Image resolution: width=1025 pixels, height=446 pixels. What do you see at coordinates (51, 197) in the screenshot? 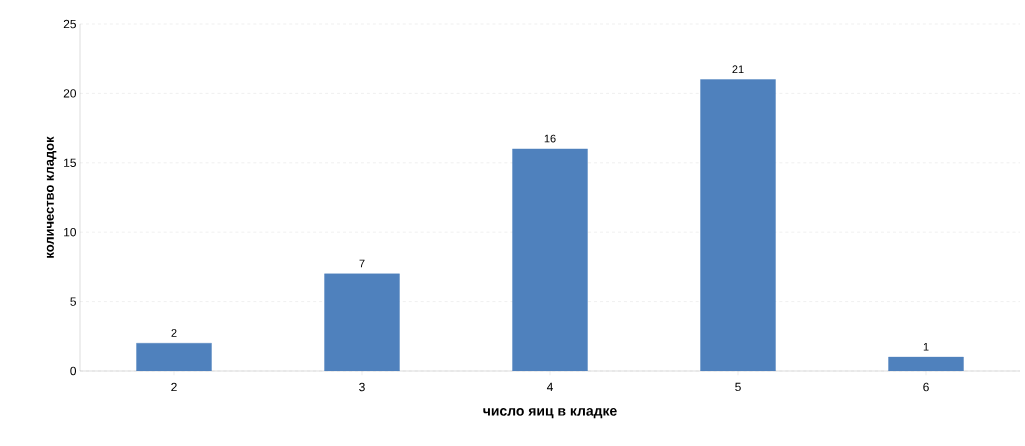
I see `y-axis-title: количество кладок` at bounding box center [51, 197].